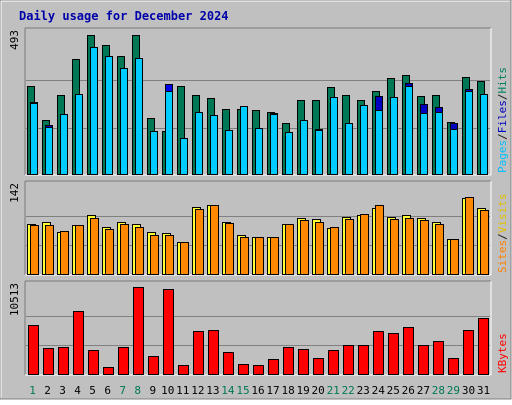 This screenshot has height=405, width=512. What do you see at coordinates (14, 40) in the screenshot?
I see `y-max-label: 493` at bounding box center [14, 40].